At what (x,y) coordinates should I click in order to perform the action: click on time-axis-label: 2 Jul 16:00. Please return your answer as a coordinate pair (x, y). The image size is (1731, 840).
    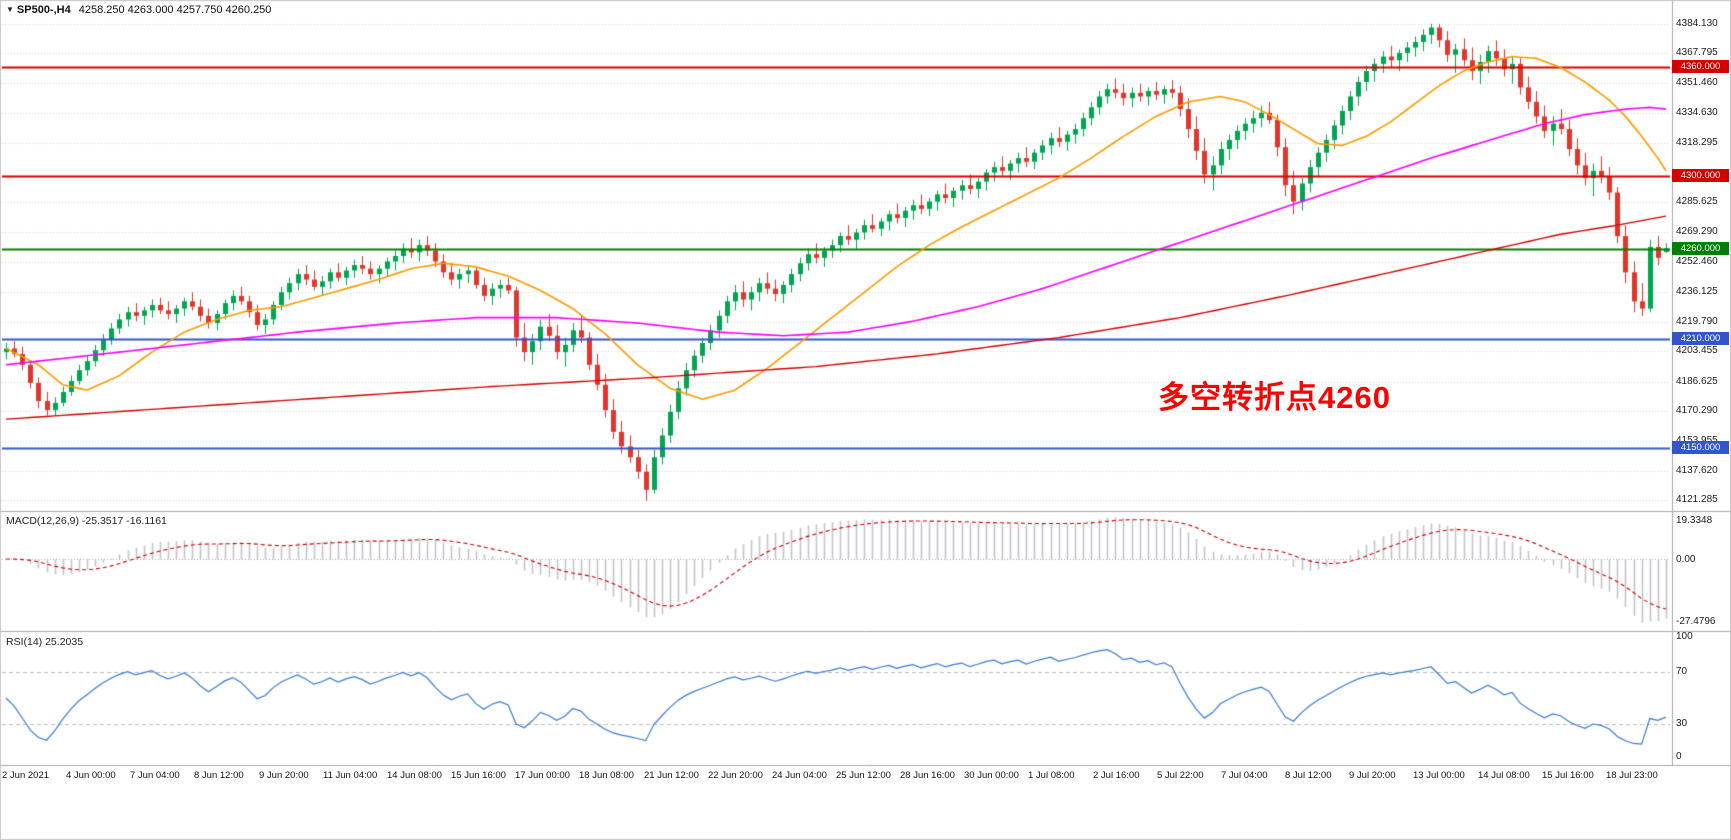
    Looking at the image, I should click on (1116, 775).